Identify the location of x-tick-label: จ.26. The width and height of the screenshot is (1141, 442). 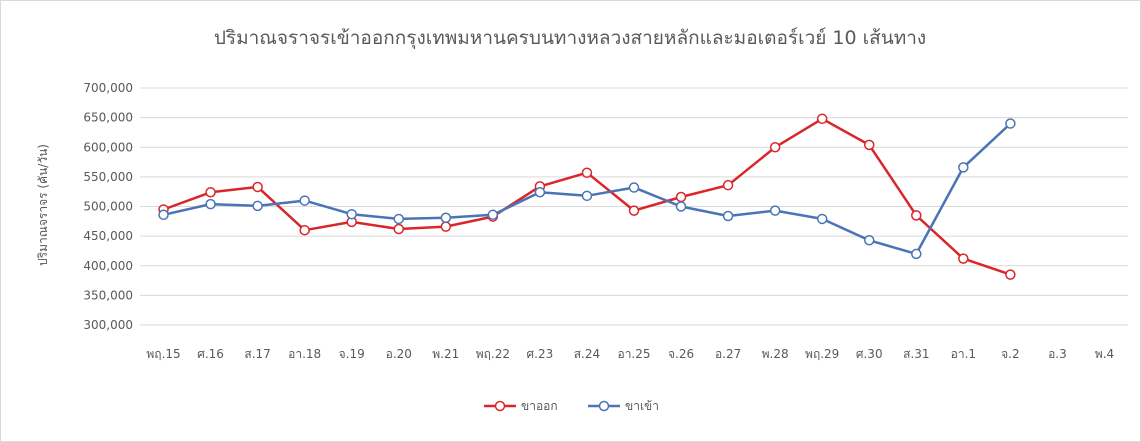
(681, 354).